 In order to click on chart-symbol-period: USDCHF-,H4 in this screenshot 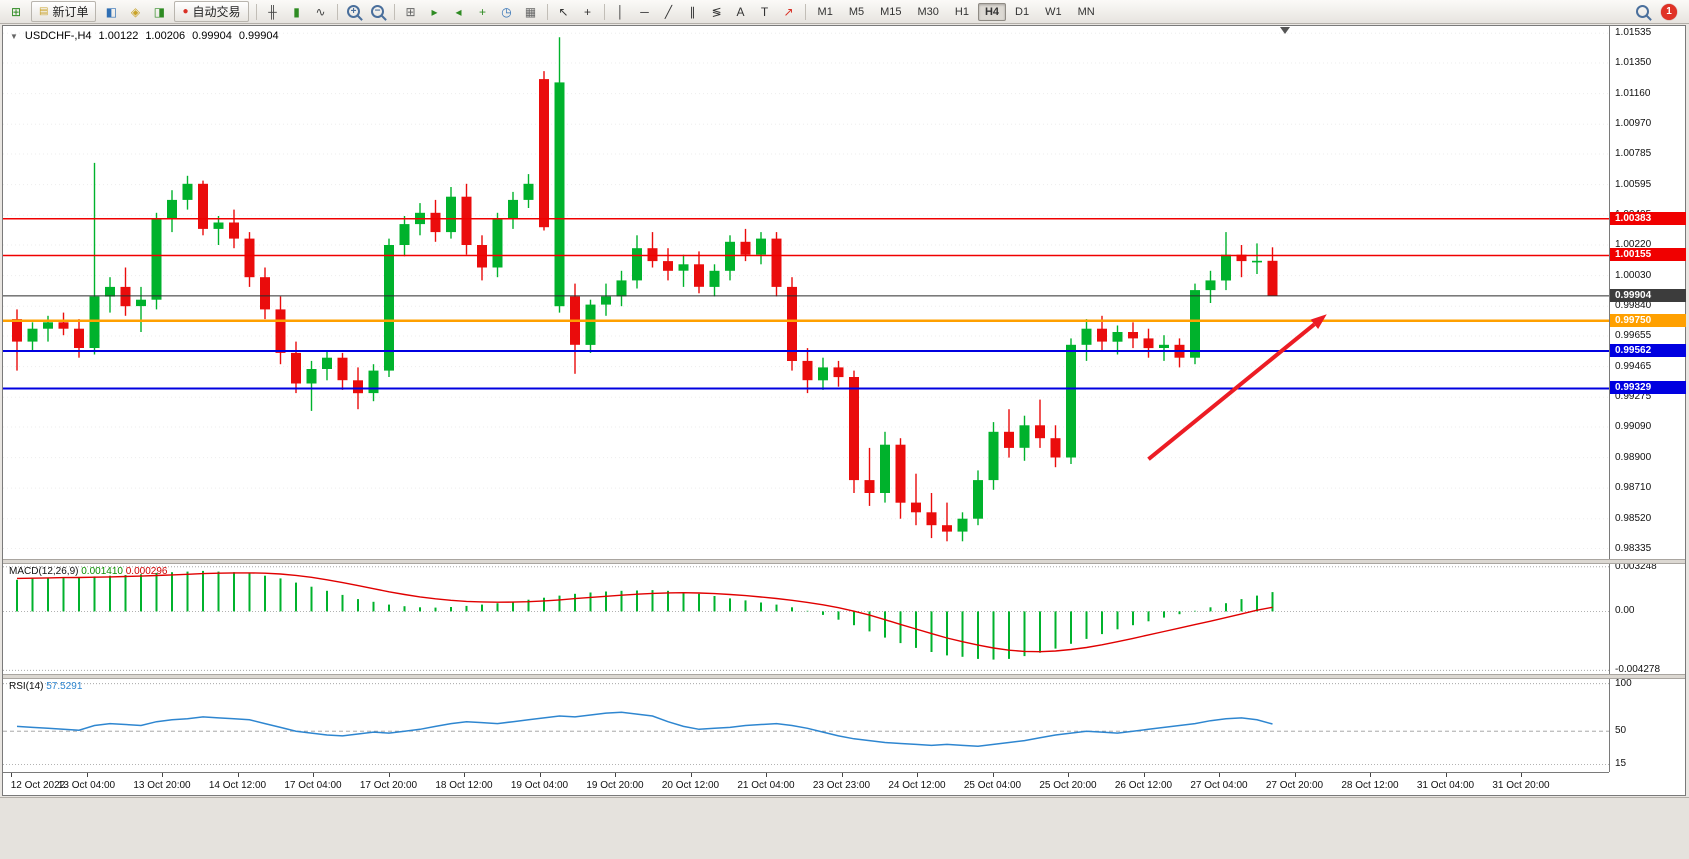, I will do `click(58, 36)`.